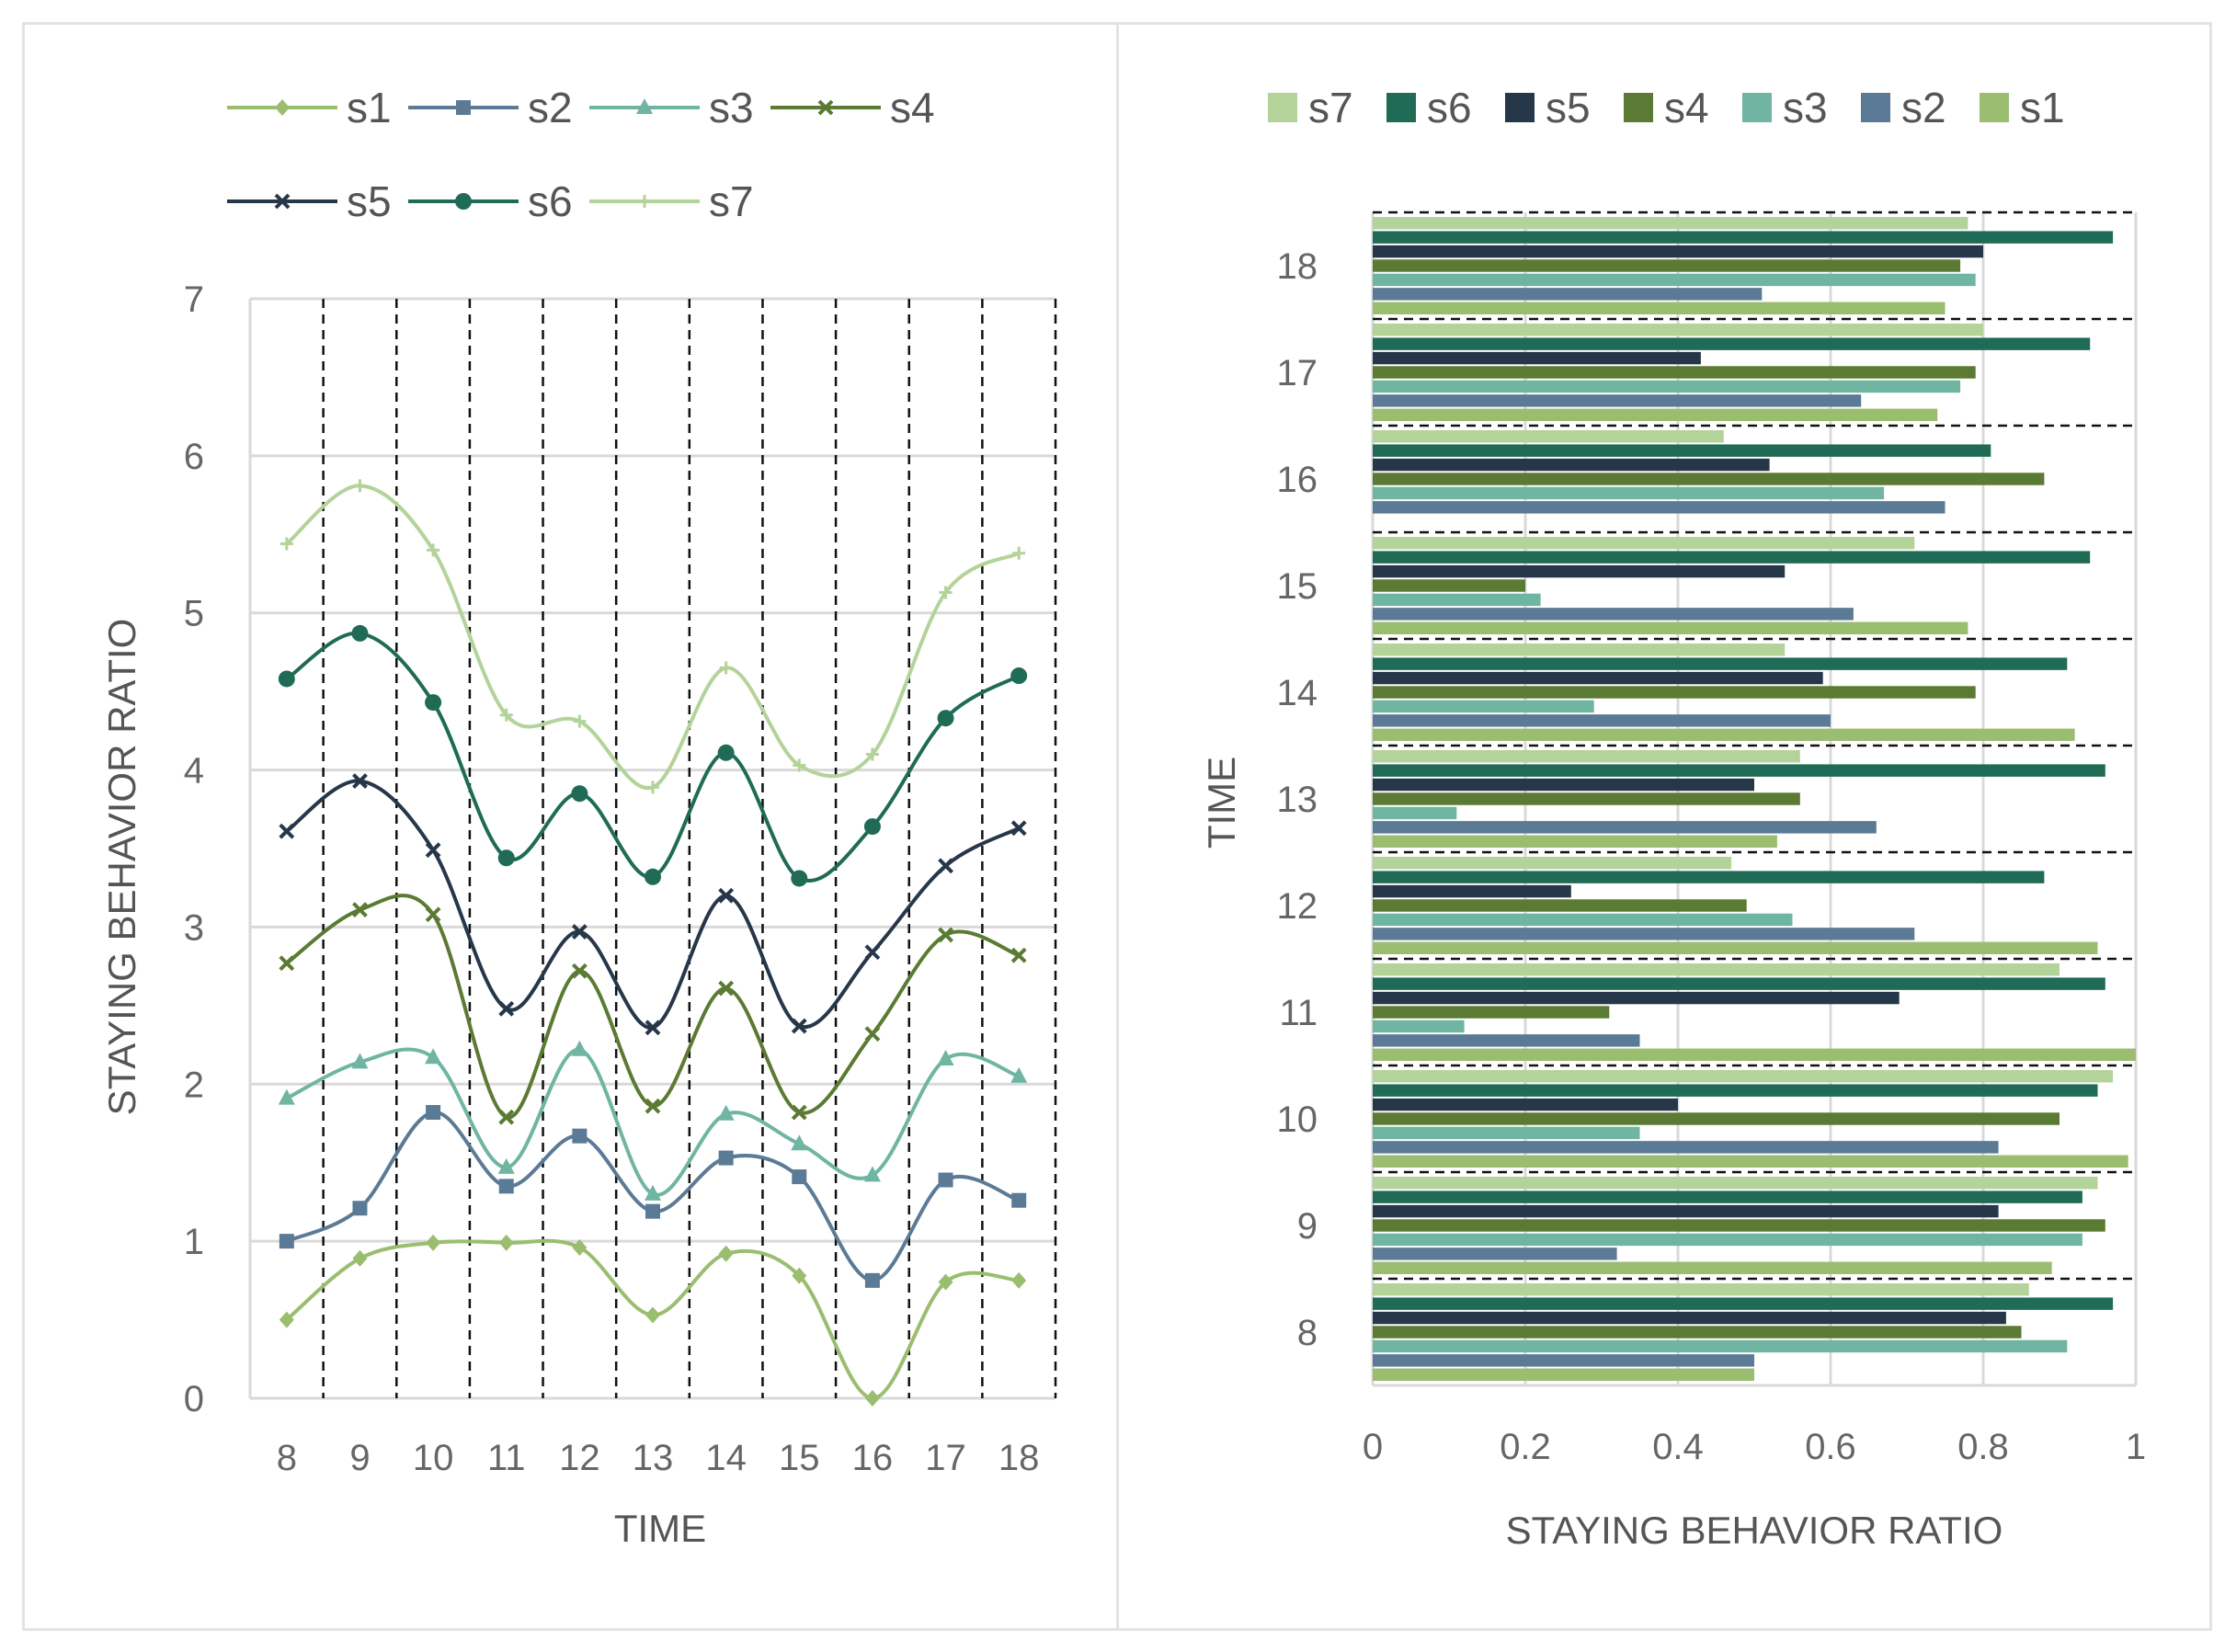 Image resolution: width=2225 pixels, height=1652 pixels. Describe the element at coordinates (1983, 1447) in the screenshot. I see `x-tick-label: 0.8` at that location.